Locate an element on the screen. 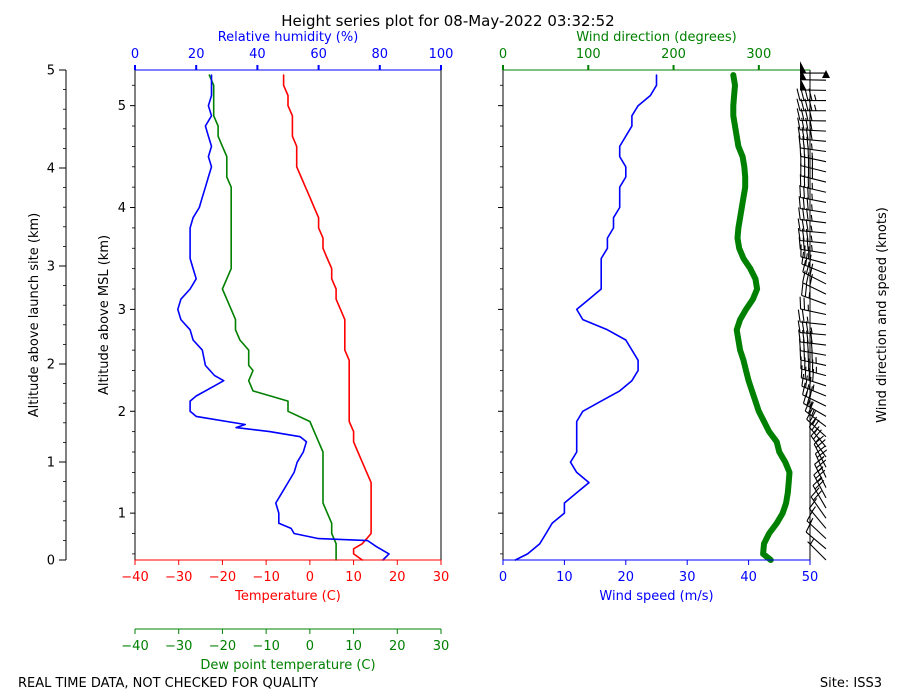  x-tick-label-temperature: 0 is located at coordinates (310, 577).